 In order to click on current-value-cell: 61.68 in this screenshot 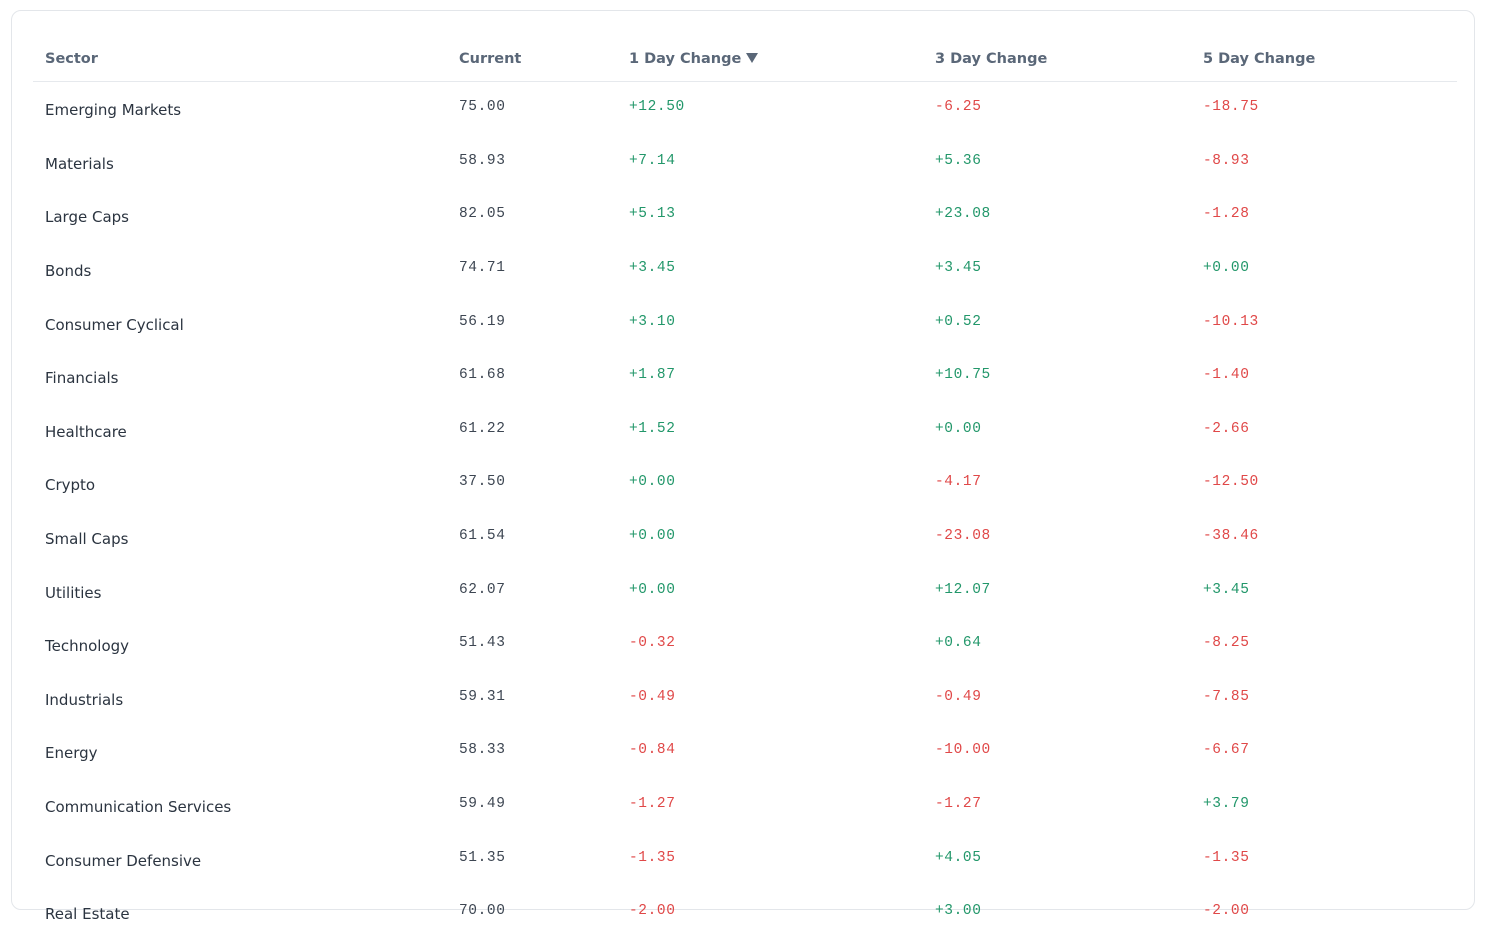, I will do `click(482, 375)`.